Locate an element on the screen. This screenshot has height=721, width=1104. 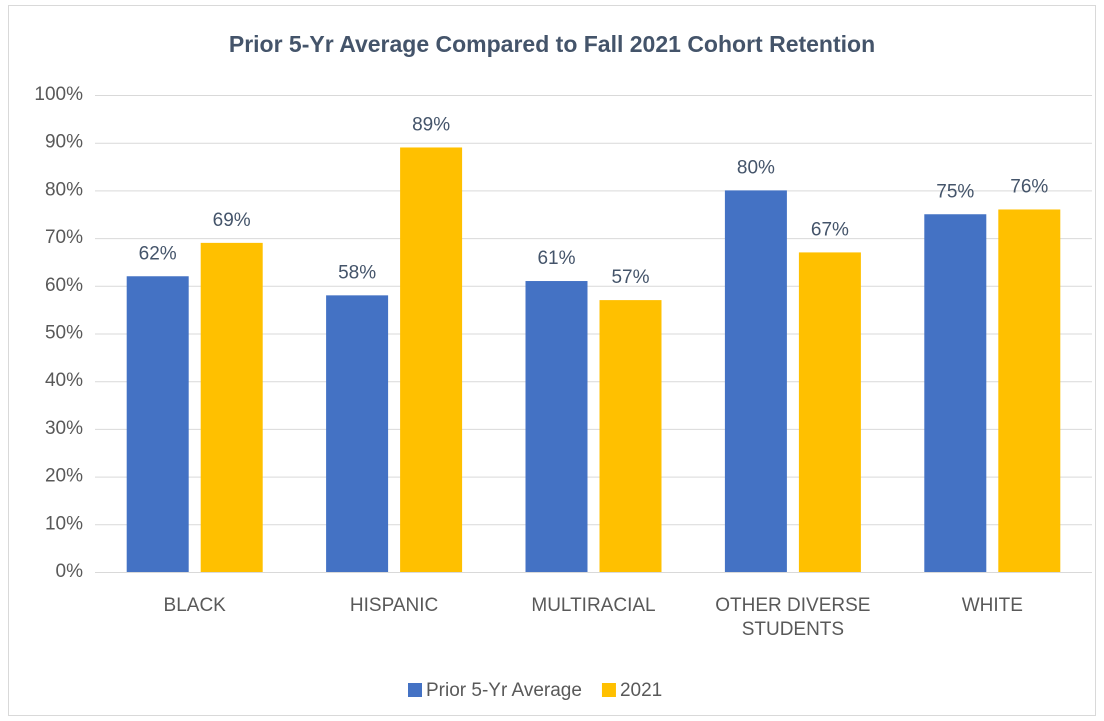
data-label: 69% is located at coordinates (232, 220).